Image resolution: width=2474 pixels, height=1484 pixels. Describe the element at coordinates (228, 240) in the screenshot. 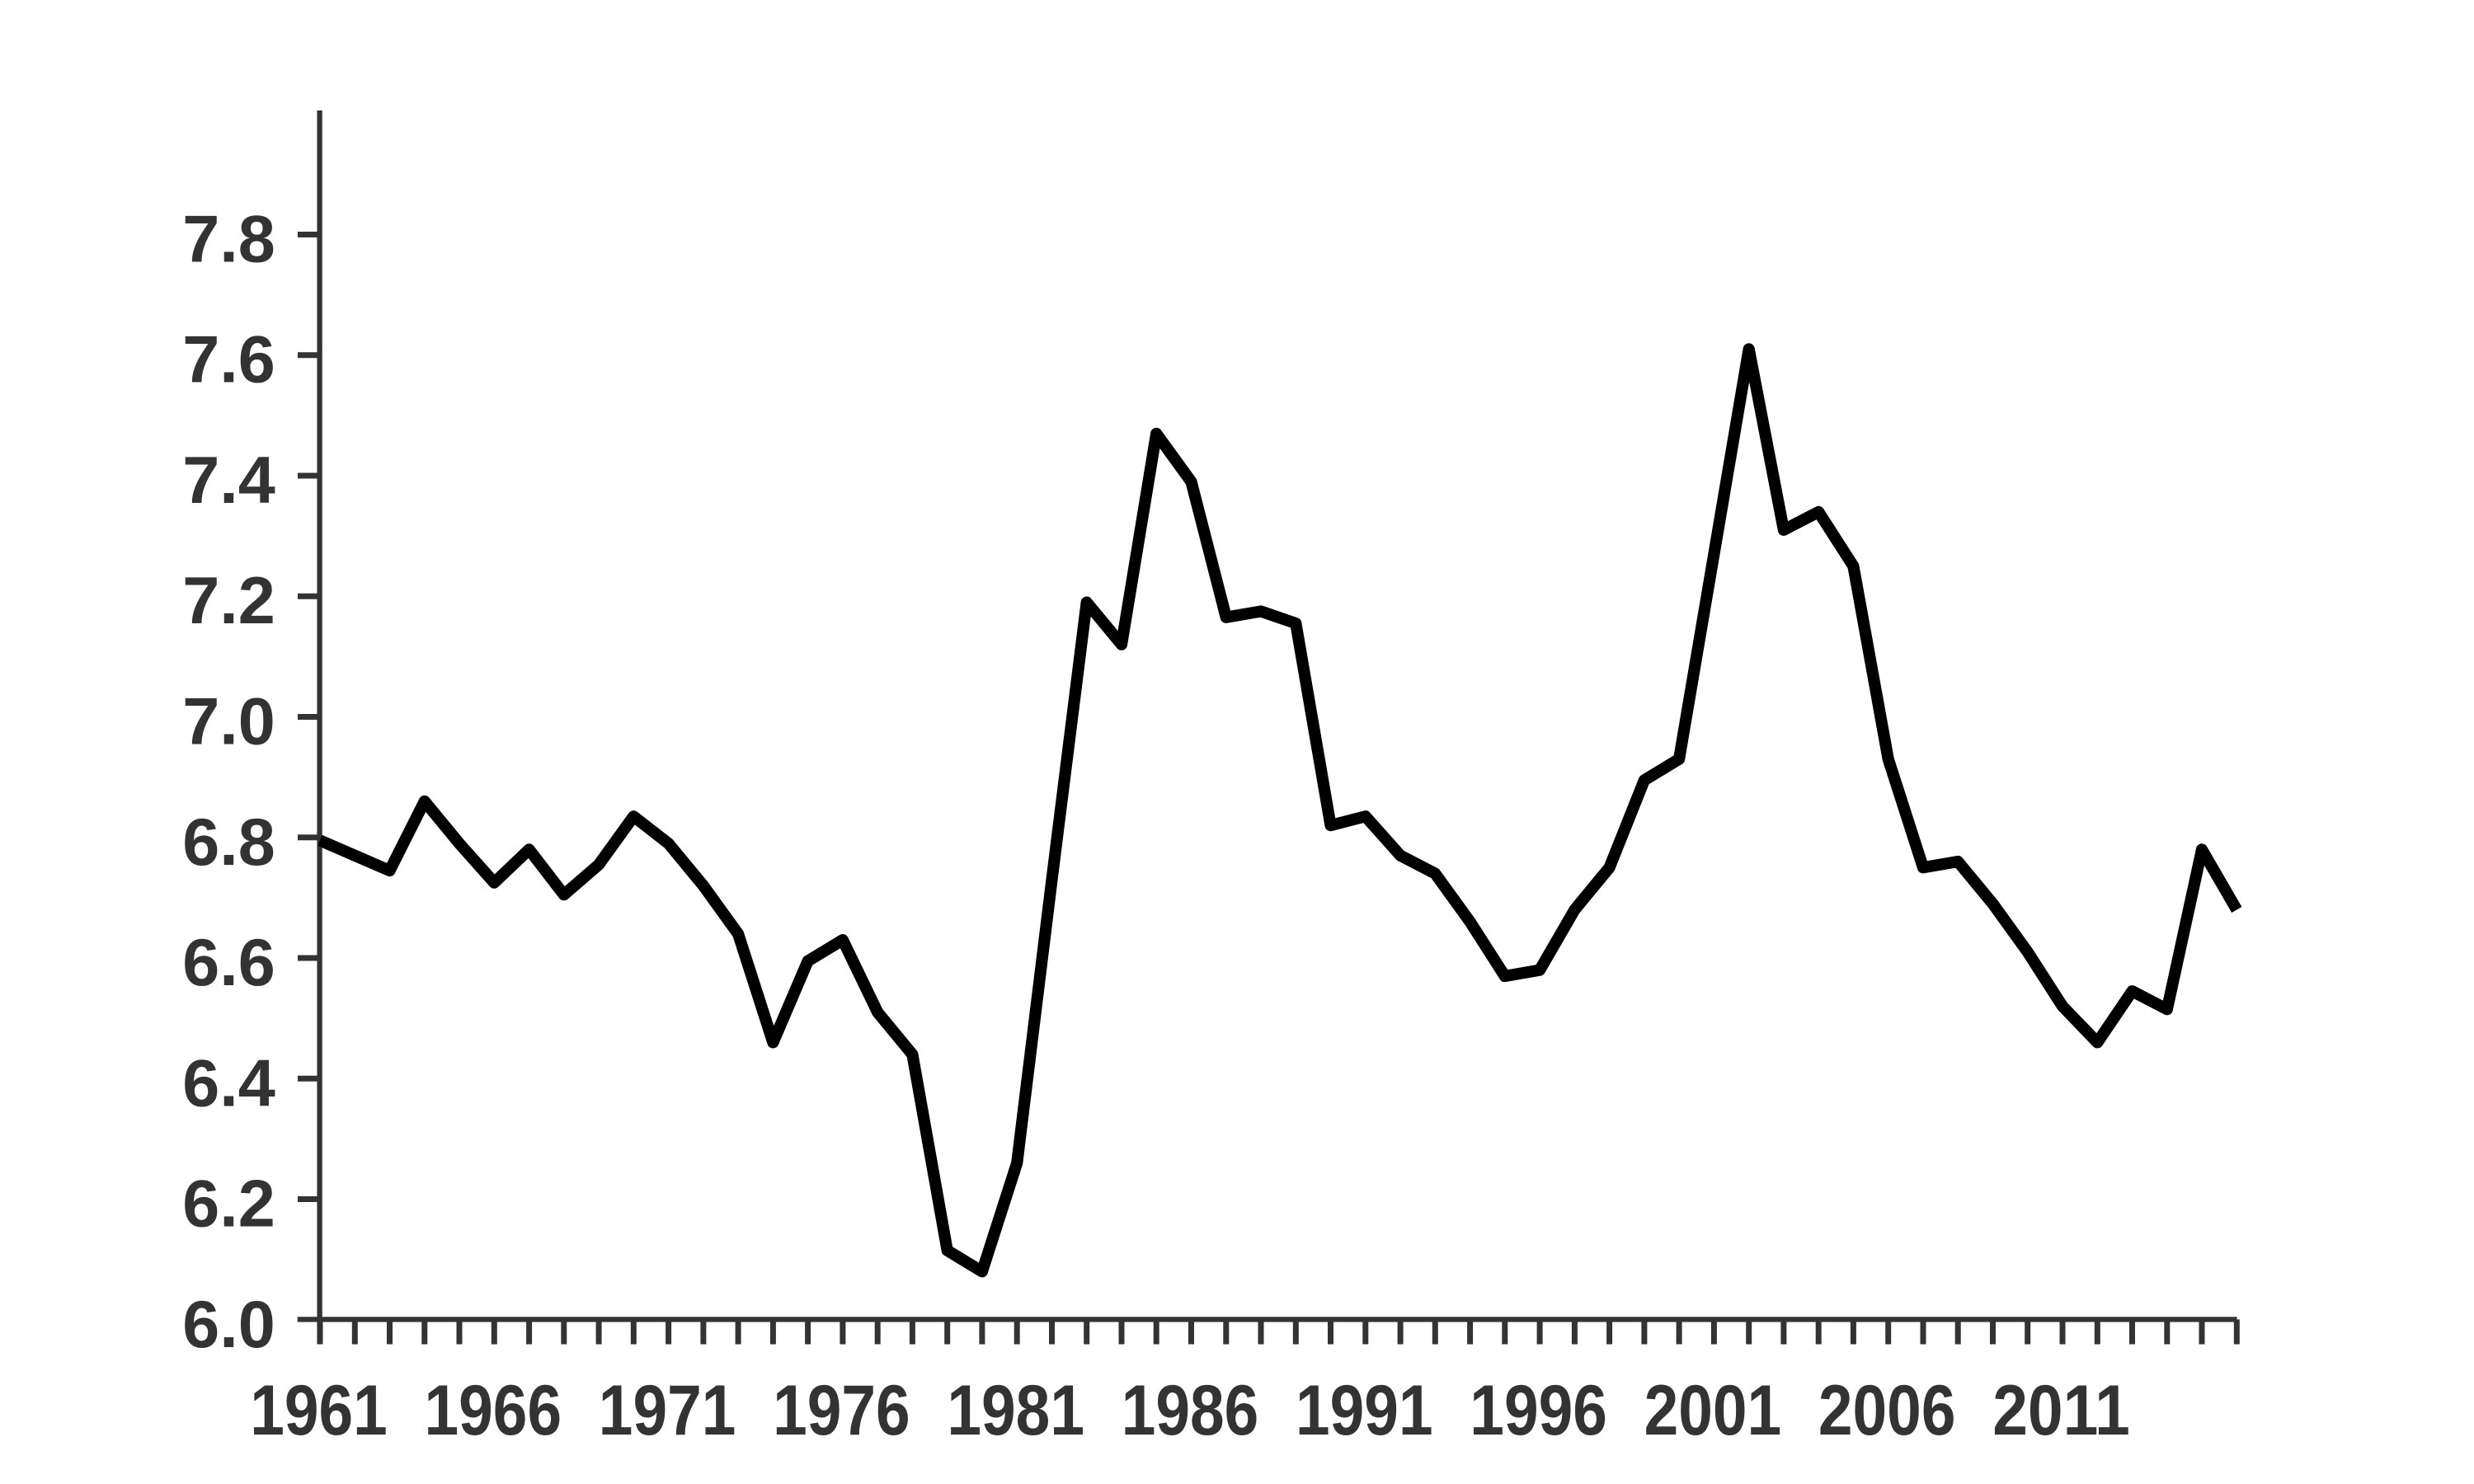

I see `svg-text: 7.8` at that location.